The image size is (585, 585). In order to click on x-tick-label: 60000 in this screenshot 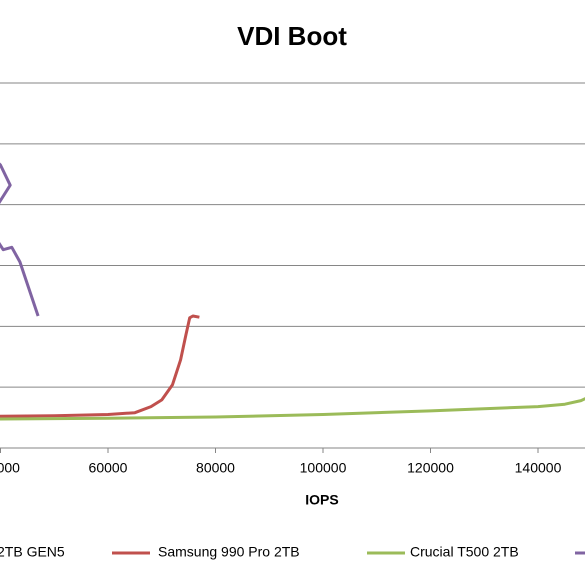, I will do `click(108, 468)`.